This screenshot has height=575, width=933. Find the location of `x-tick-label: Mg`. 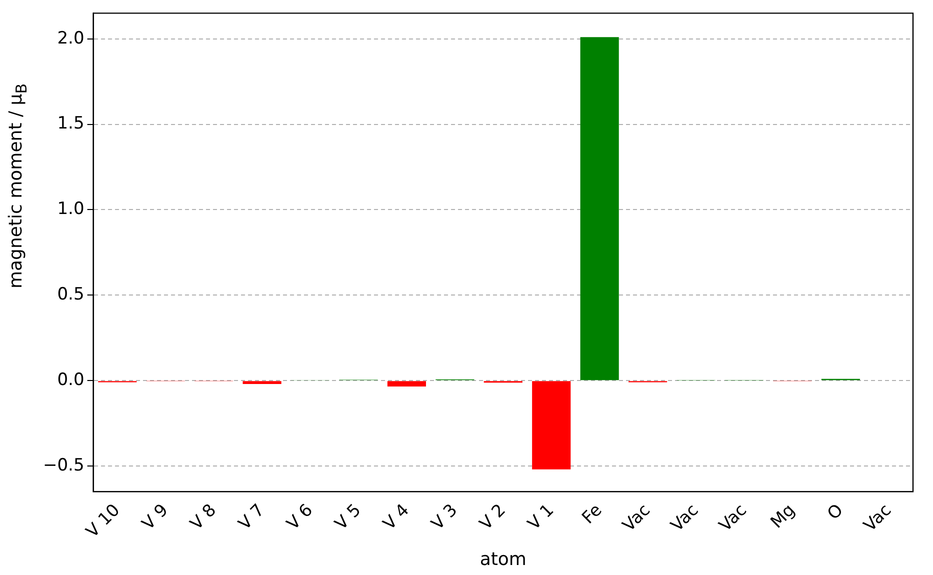

x-tick-label: Mg is located at coordinates (783, 516).